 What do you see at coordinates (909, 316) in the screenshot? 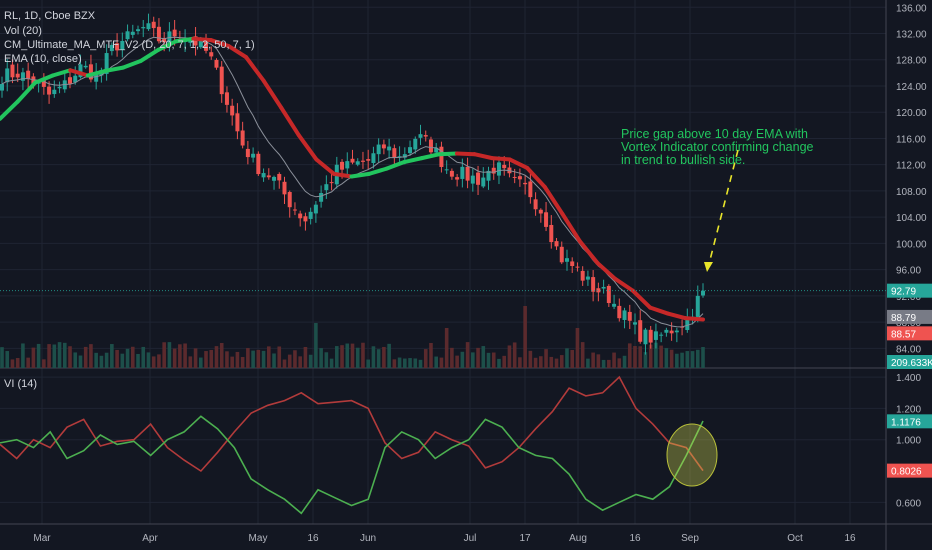
I see `ma-value-tag-bg` at bounding box center [909, 316].